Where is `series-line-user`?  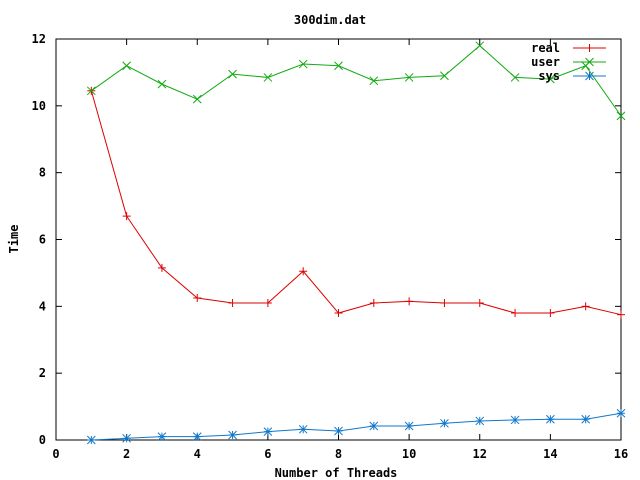 series-line-user is located at coordinates (356, 81).